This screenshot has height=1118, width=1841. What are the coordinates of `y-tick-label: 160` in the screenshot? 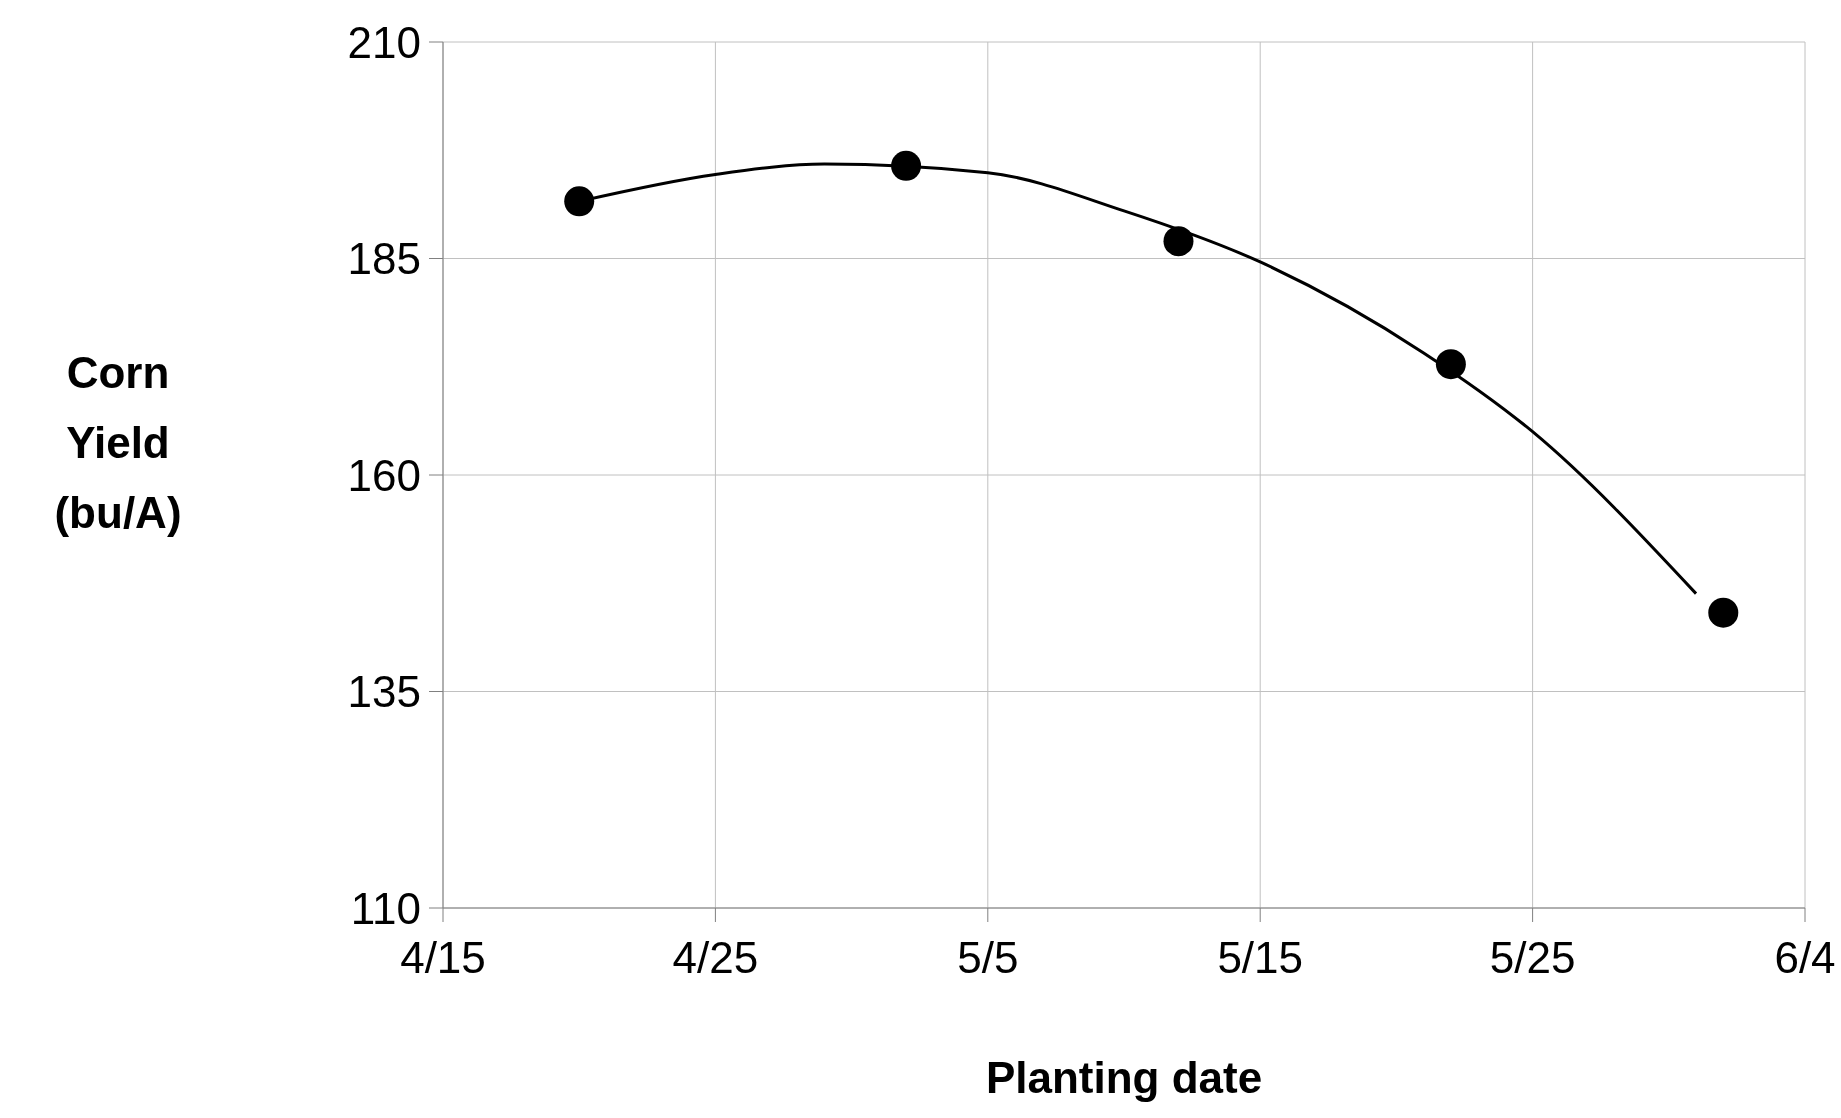 It's located at (384, 475).